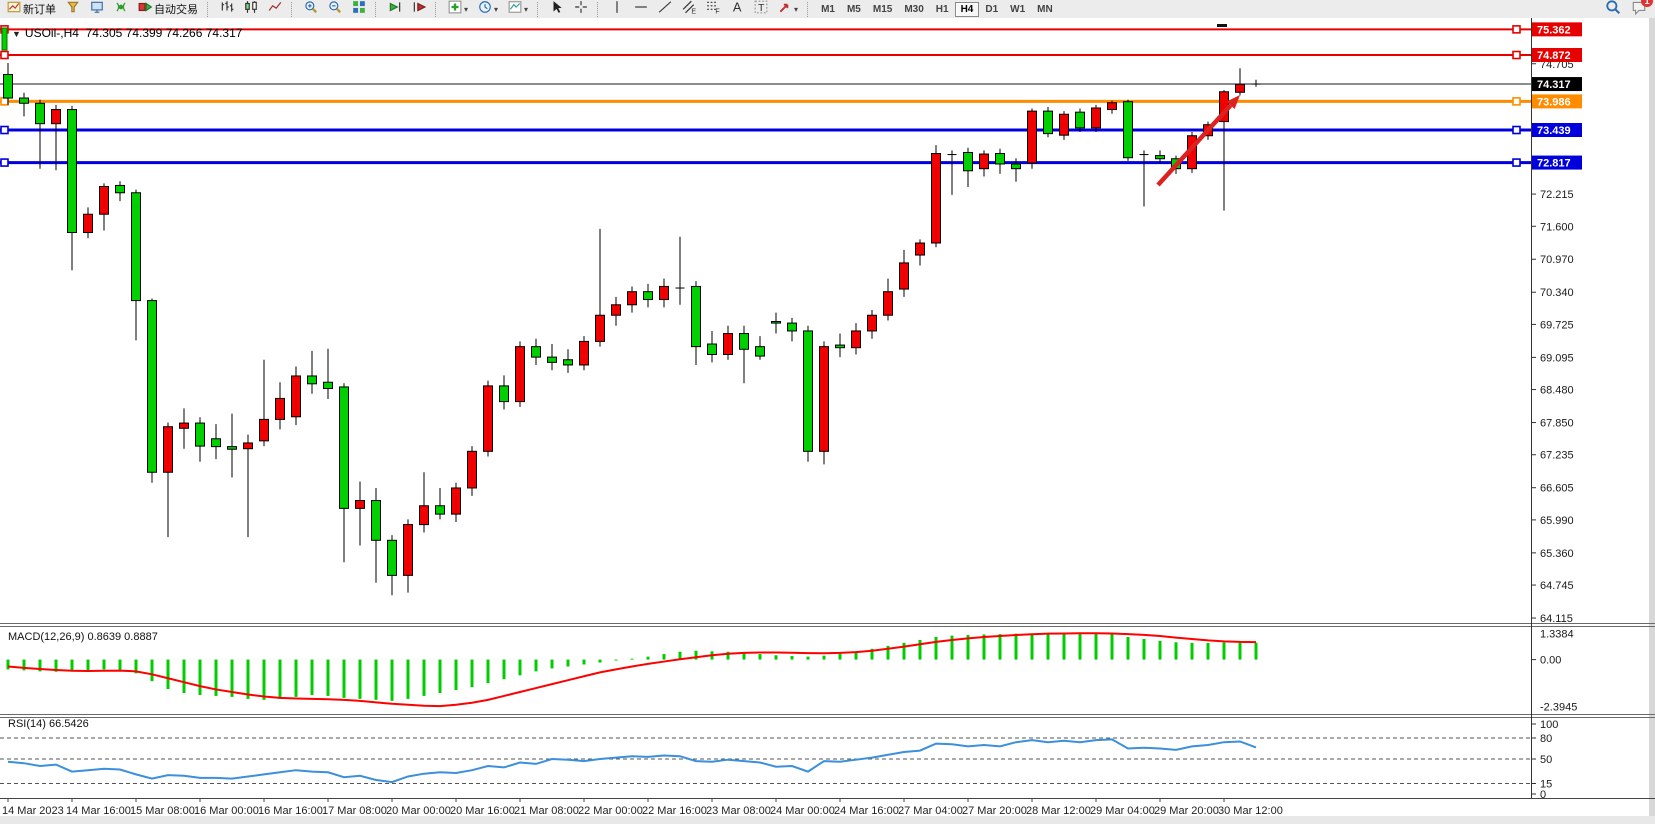  Describe the element at coordinates (1045, 9) in the screenshot. I see `timeframe-mn-button: MN` at that location.